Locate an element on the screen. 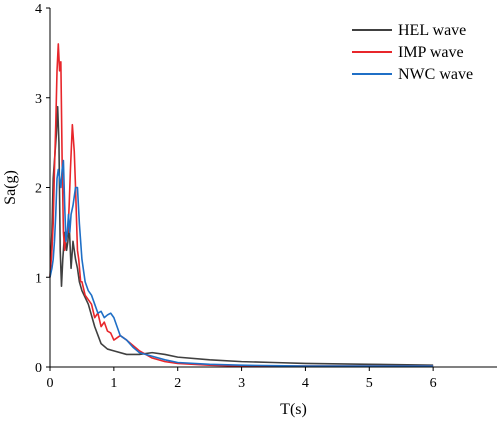  x-tick-label: 6 is located at coordinates (433, 383).